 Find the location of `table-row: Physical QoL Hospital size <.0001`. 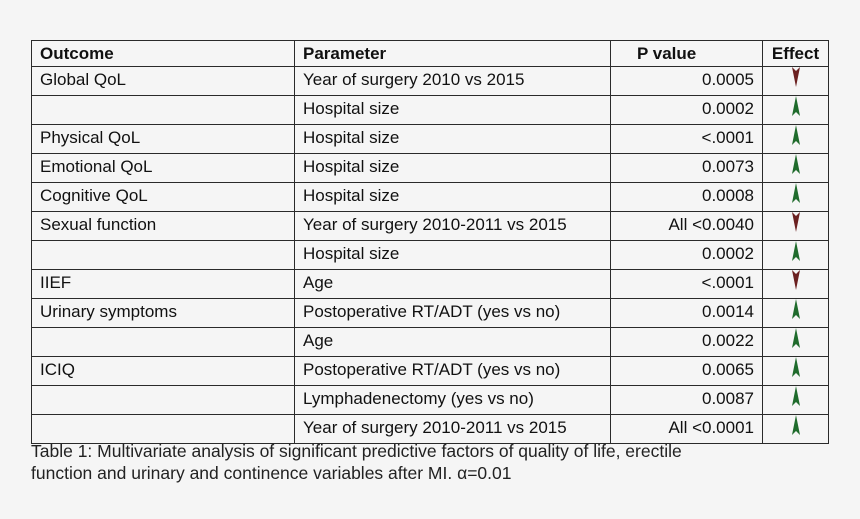

table-row: Physical QoL Hospital size <.0001 is located at coordinates (430, 139).